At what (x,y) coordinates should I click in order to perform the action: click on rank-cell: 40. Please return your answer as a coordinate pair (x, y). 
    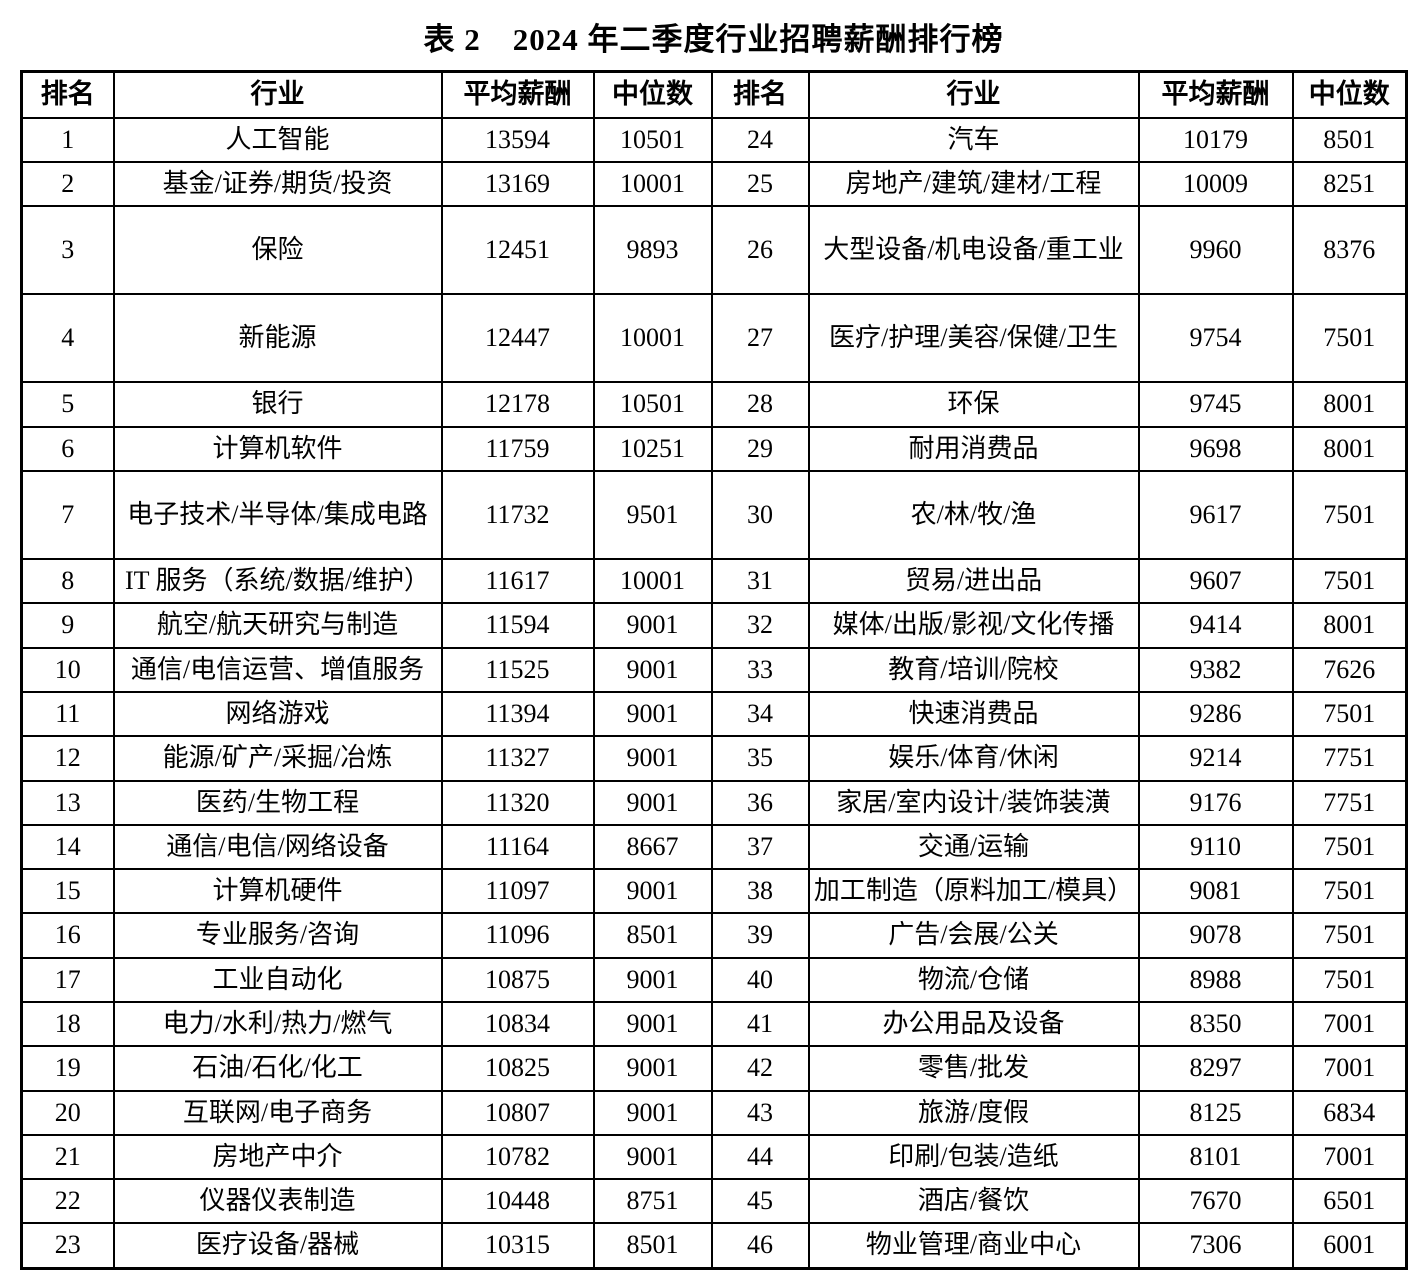
    Looking at the image, I should click on (760, 980).